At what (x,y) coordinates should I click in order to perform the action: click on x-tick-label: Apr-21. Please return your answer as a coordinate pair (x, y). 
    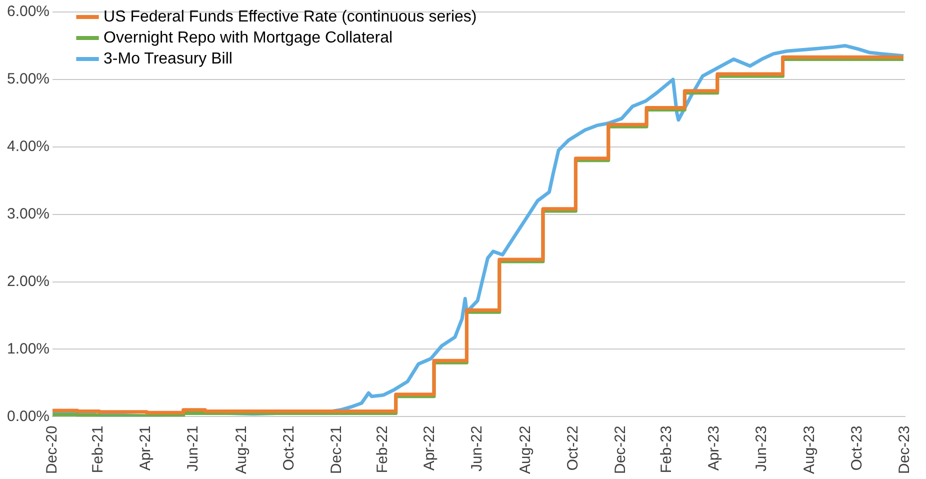
    Looking at the image, I should click on (145, 448).